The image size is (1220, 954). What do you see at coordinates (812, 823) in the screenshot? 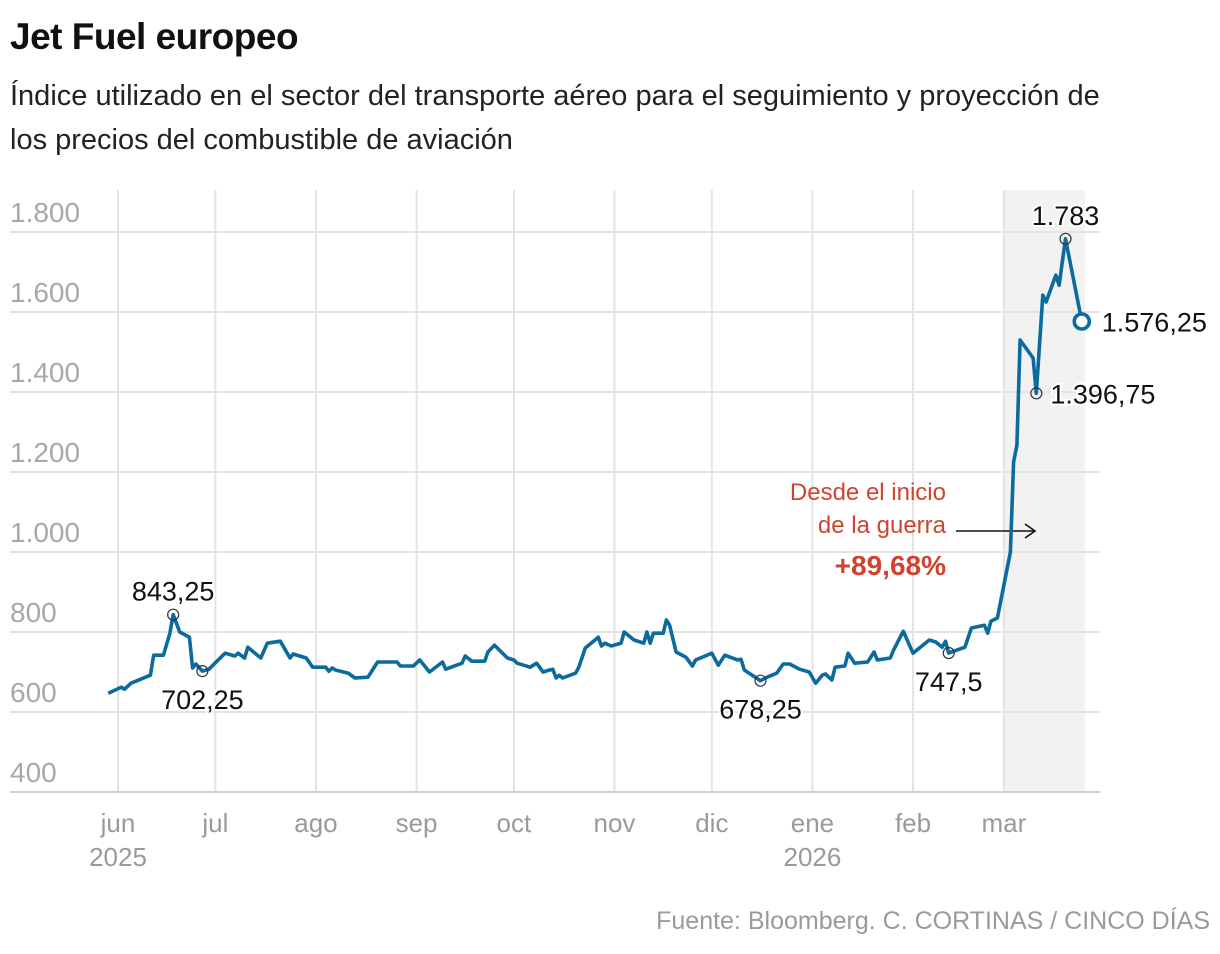
I see `x-tick-label: ene` at bounding box center [812, 823].